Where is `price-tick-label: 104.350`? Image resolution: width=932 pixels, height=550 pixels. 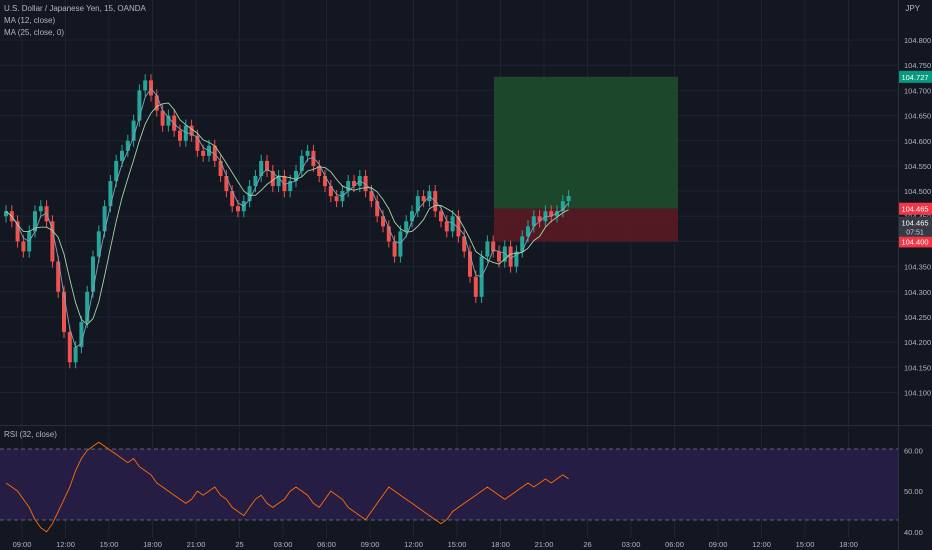 price-tick-label: 104.350 is located at coordinates (917, 267).